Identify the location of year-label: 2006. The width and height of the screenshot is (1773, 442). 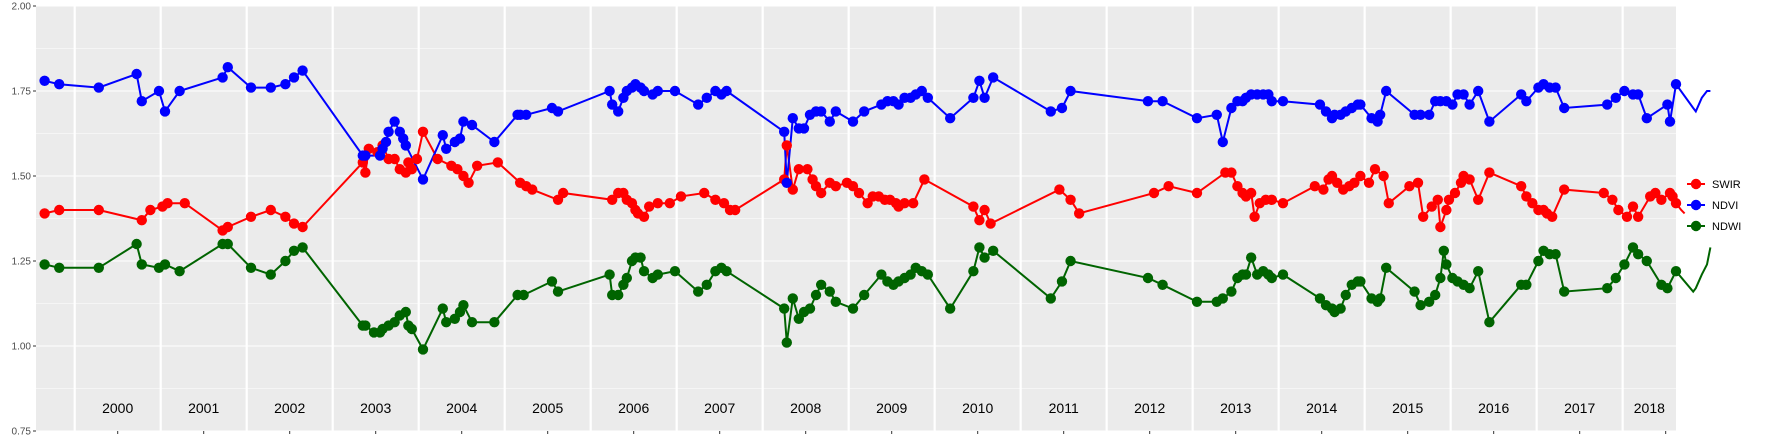
(633, 408).